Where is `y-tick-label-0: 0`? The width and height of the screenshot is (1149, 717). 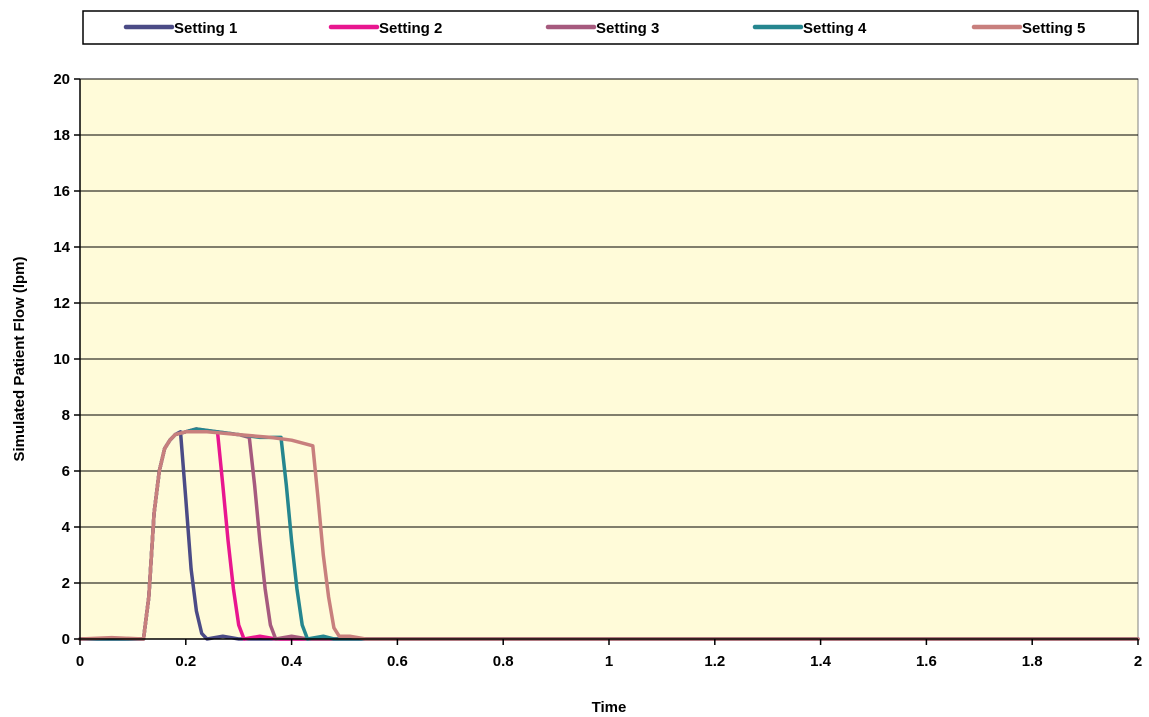 y-tick-label-0: 0 is located at coordinates (66, 639).